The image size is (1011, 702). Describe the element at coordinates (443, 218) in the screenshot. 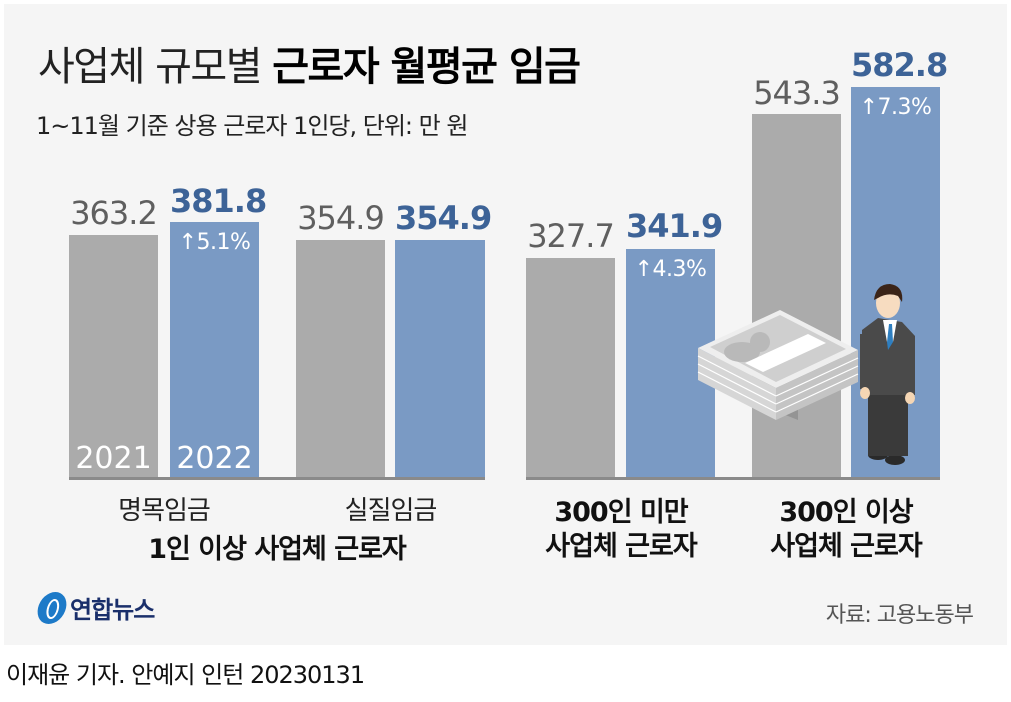

I see `value-label-2022: 354.9` at that location.